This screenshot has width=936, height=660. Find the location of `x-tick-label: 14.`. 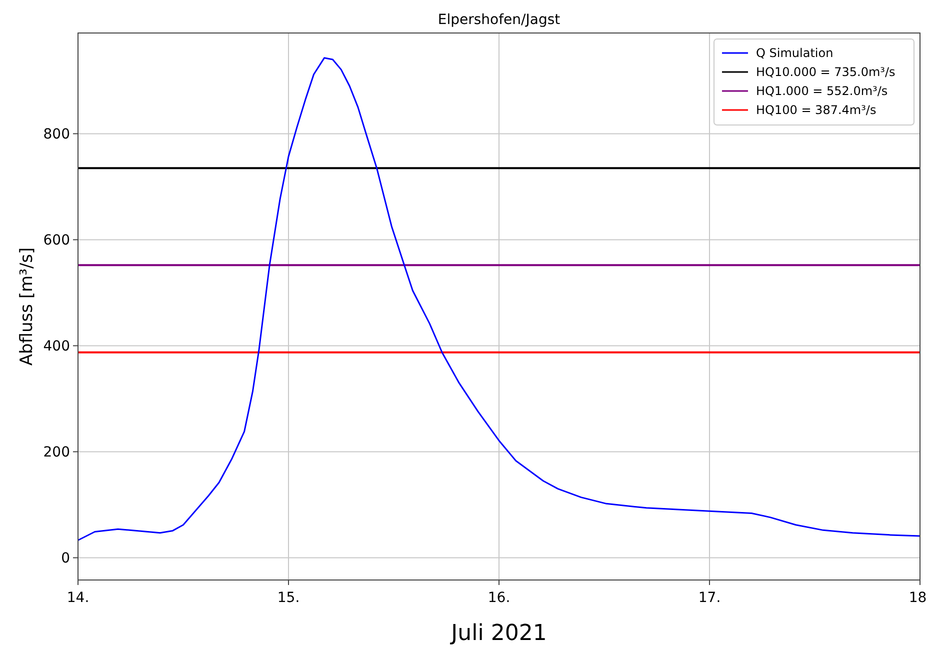

x-tick-label: 14. is located at coordinates (78, 598).